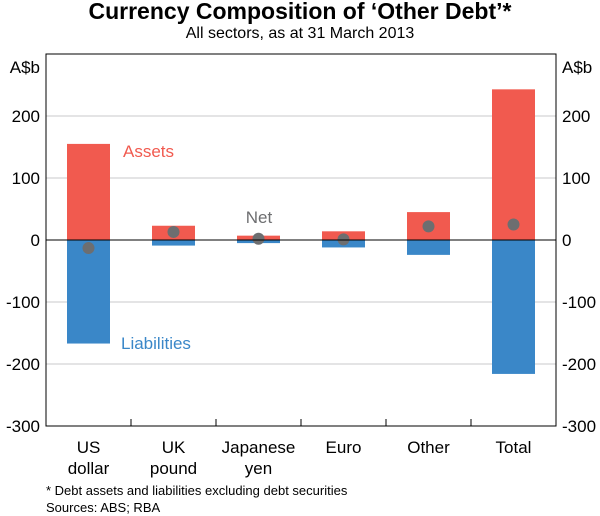  What do you see at coordinates (579, 426) in the screenshot?
I see `y-tick-label-right: -300` at bounding box center [579, 426].